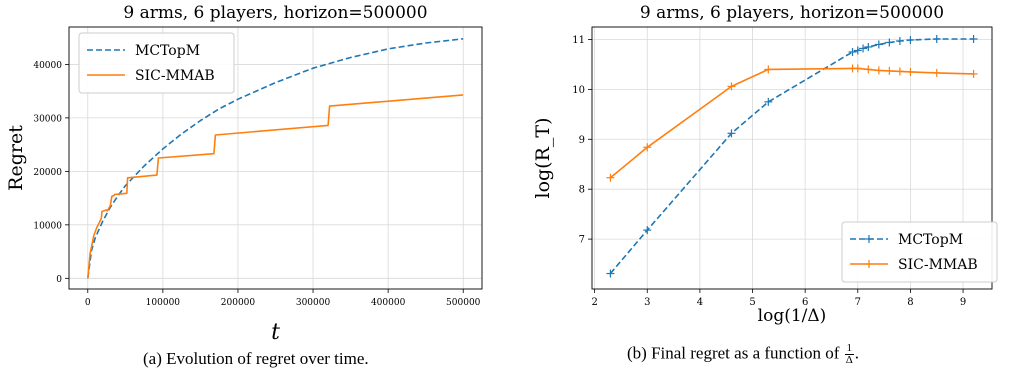 Image resolution: width=1010 pixels, height=385 pixels. What do you see at coordinates (47, 119) in the screenshot?
I see `y-tick-label: 30000` at bounding box center [47, 119].